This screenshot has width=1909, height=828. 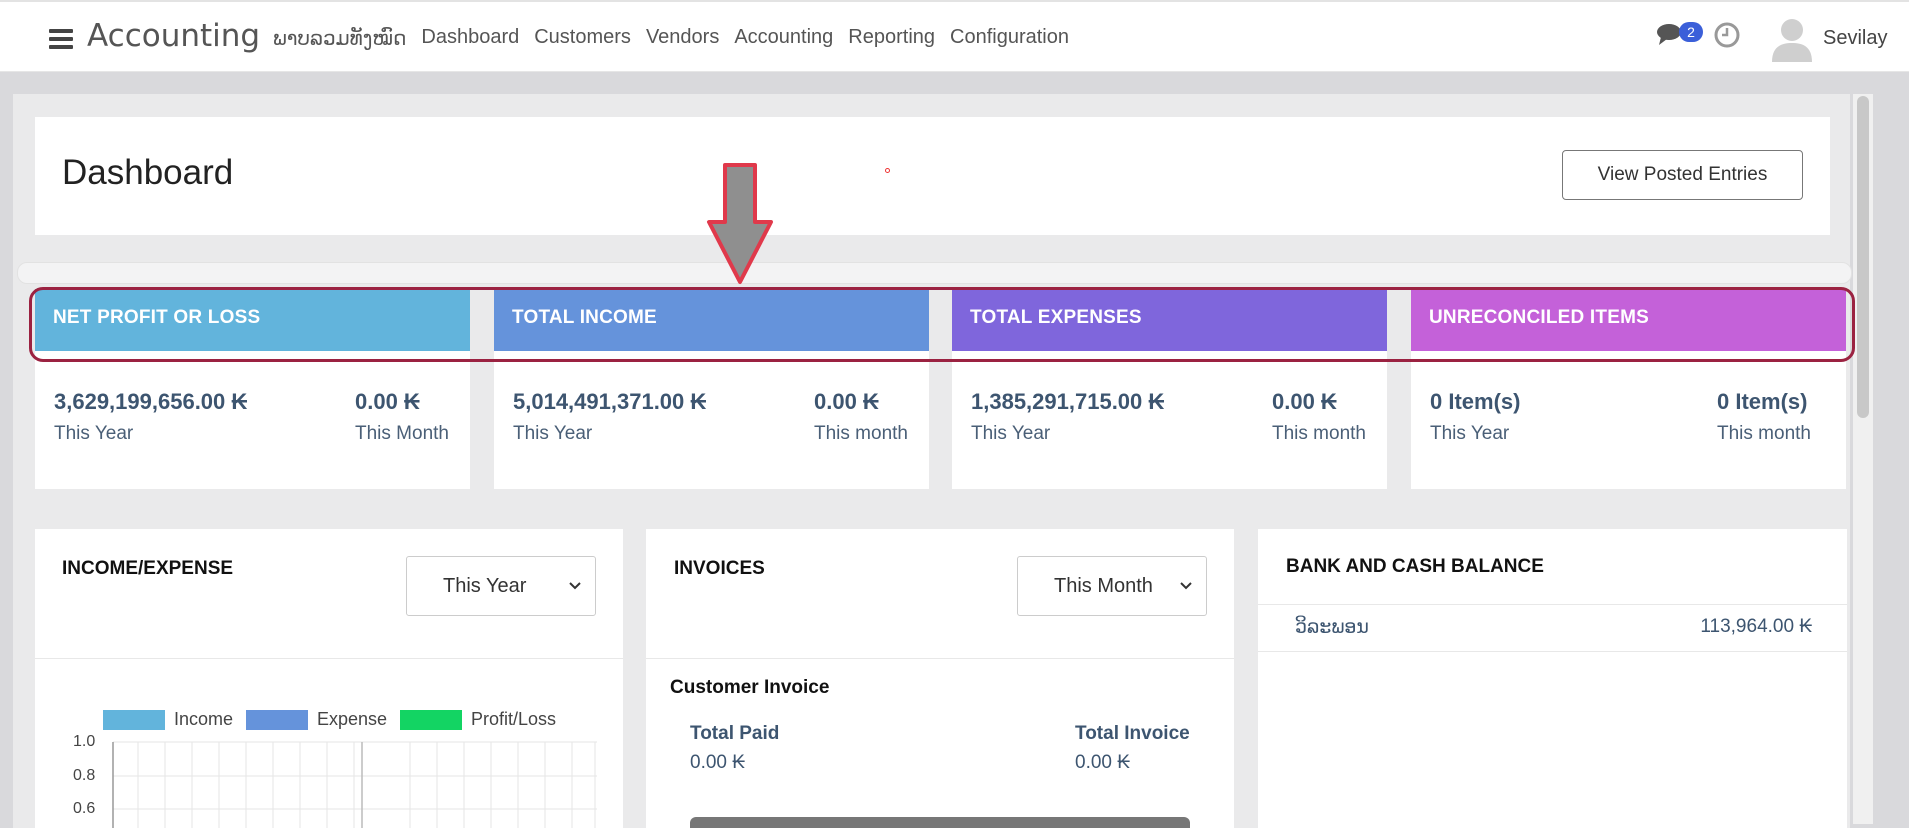 What do you see at coordinates (470, 37) in the screenshot?
I see `nav-dashboard: Dashboard` at bounding box center [470, 37].